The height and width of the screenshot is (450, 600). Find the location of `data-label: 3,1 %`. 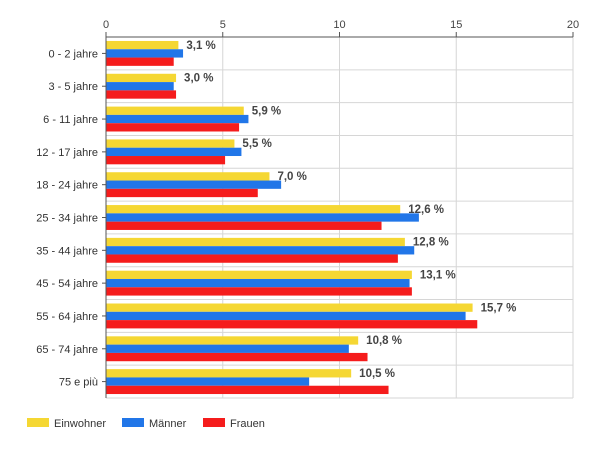

data-label: 3,1 % is located at coordinates (200, 46).